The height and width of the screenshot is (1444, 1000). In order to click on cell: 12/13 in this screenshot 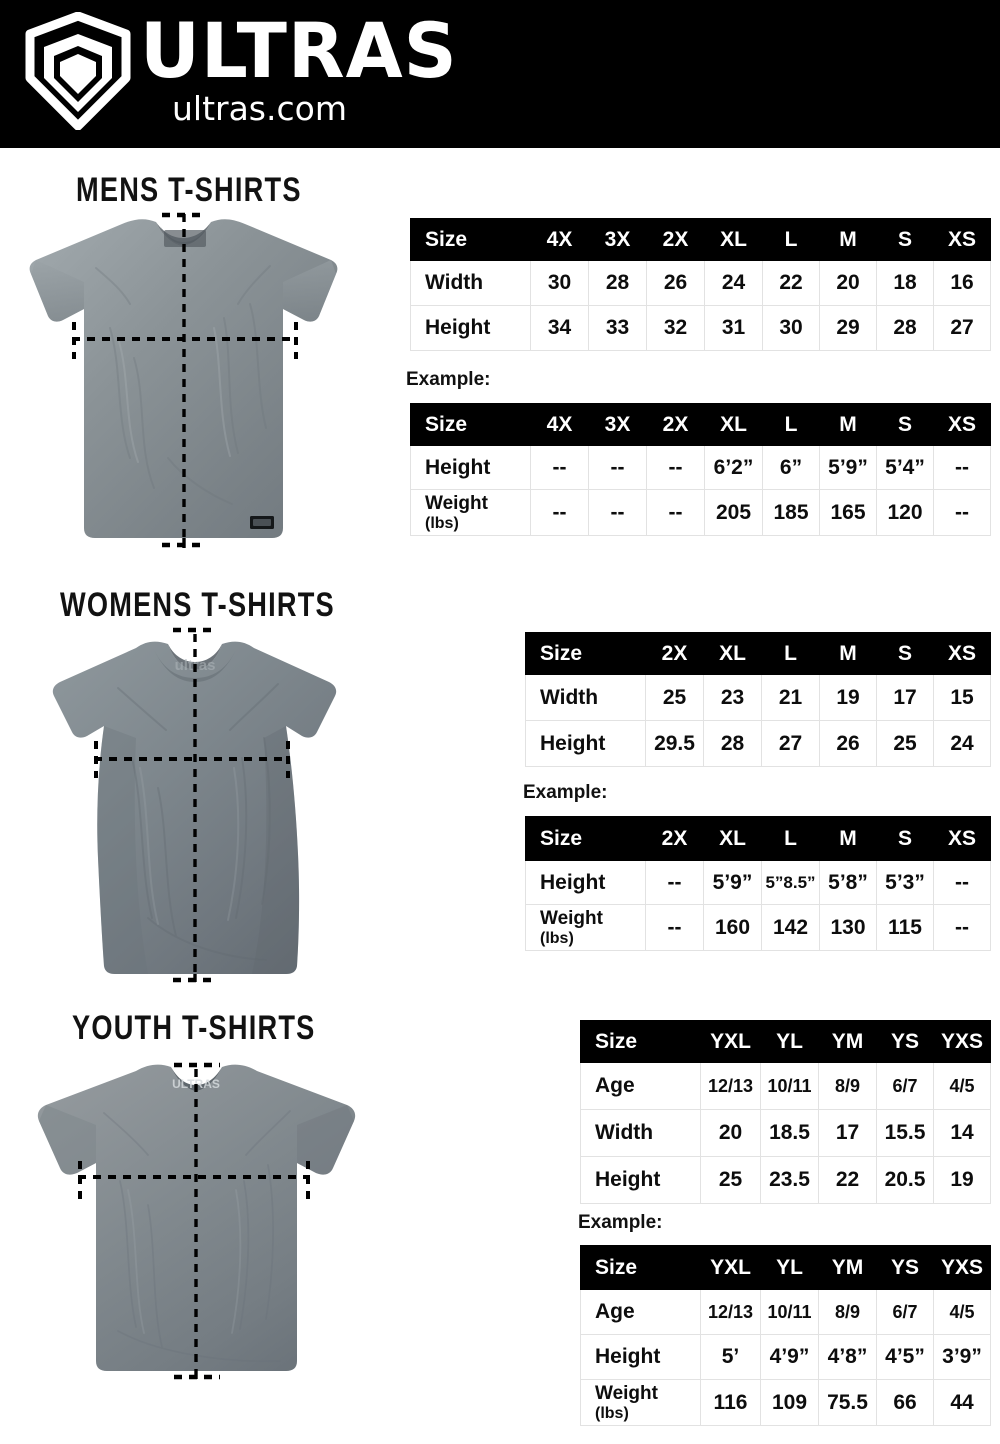, I will do `click(730, 1086)`.